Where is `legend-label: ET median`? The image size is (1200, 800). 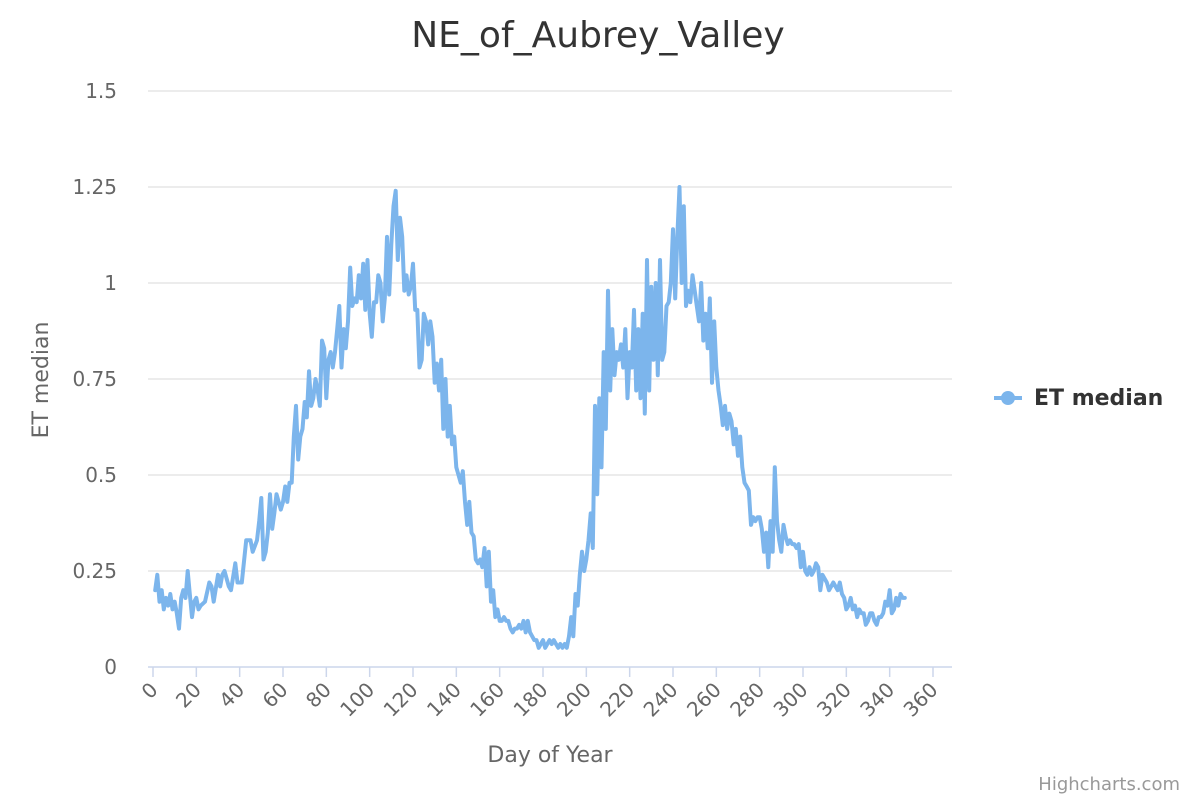 legend-label: ET median is located at coordinates (1098, 398).